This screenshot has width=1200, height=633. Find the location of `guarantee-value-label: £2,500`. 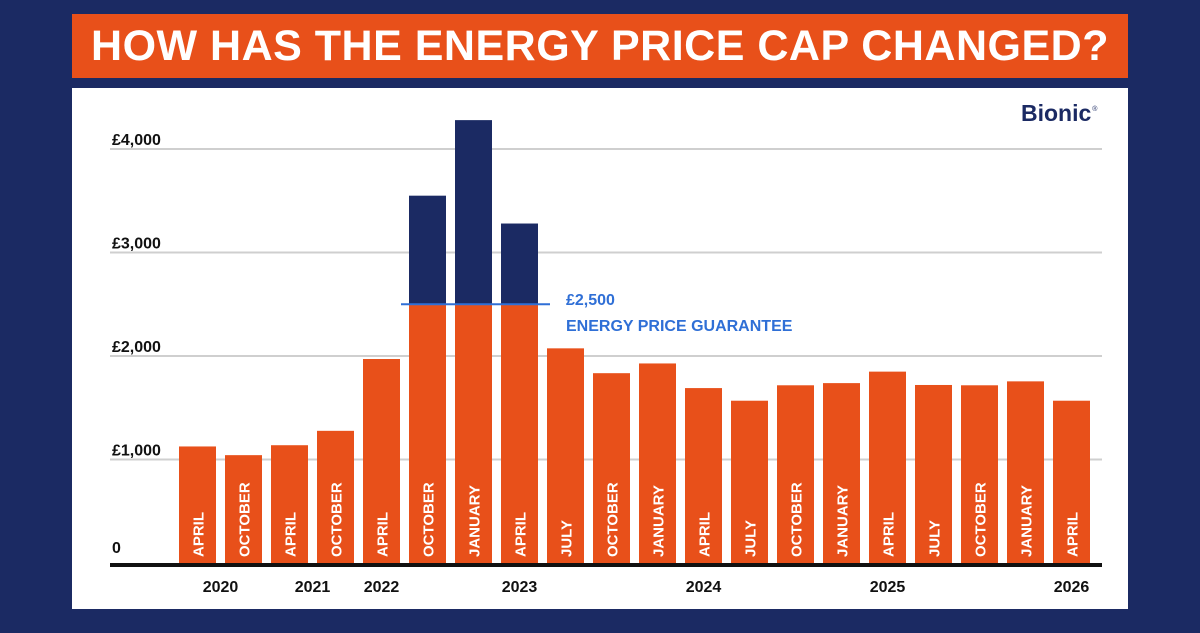

guarantee-value-label: £2,500 is located at coordinates (590, 300).